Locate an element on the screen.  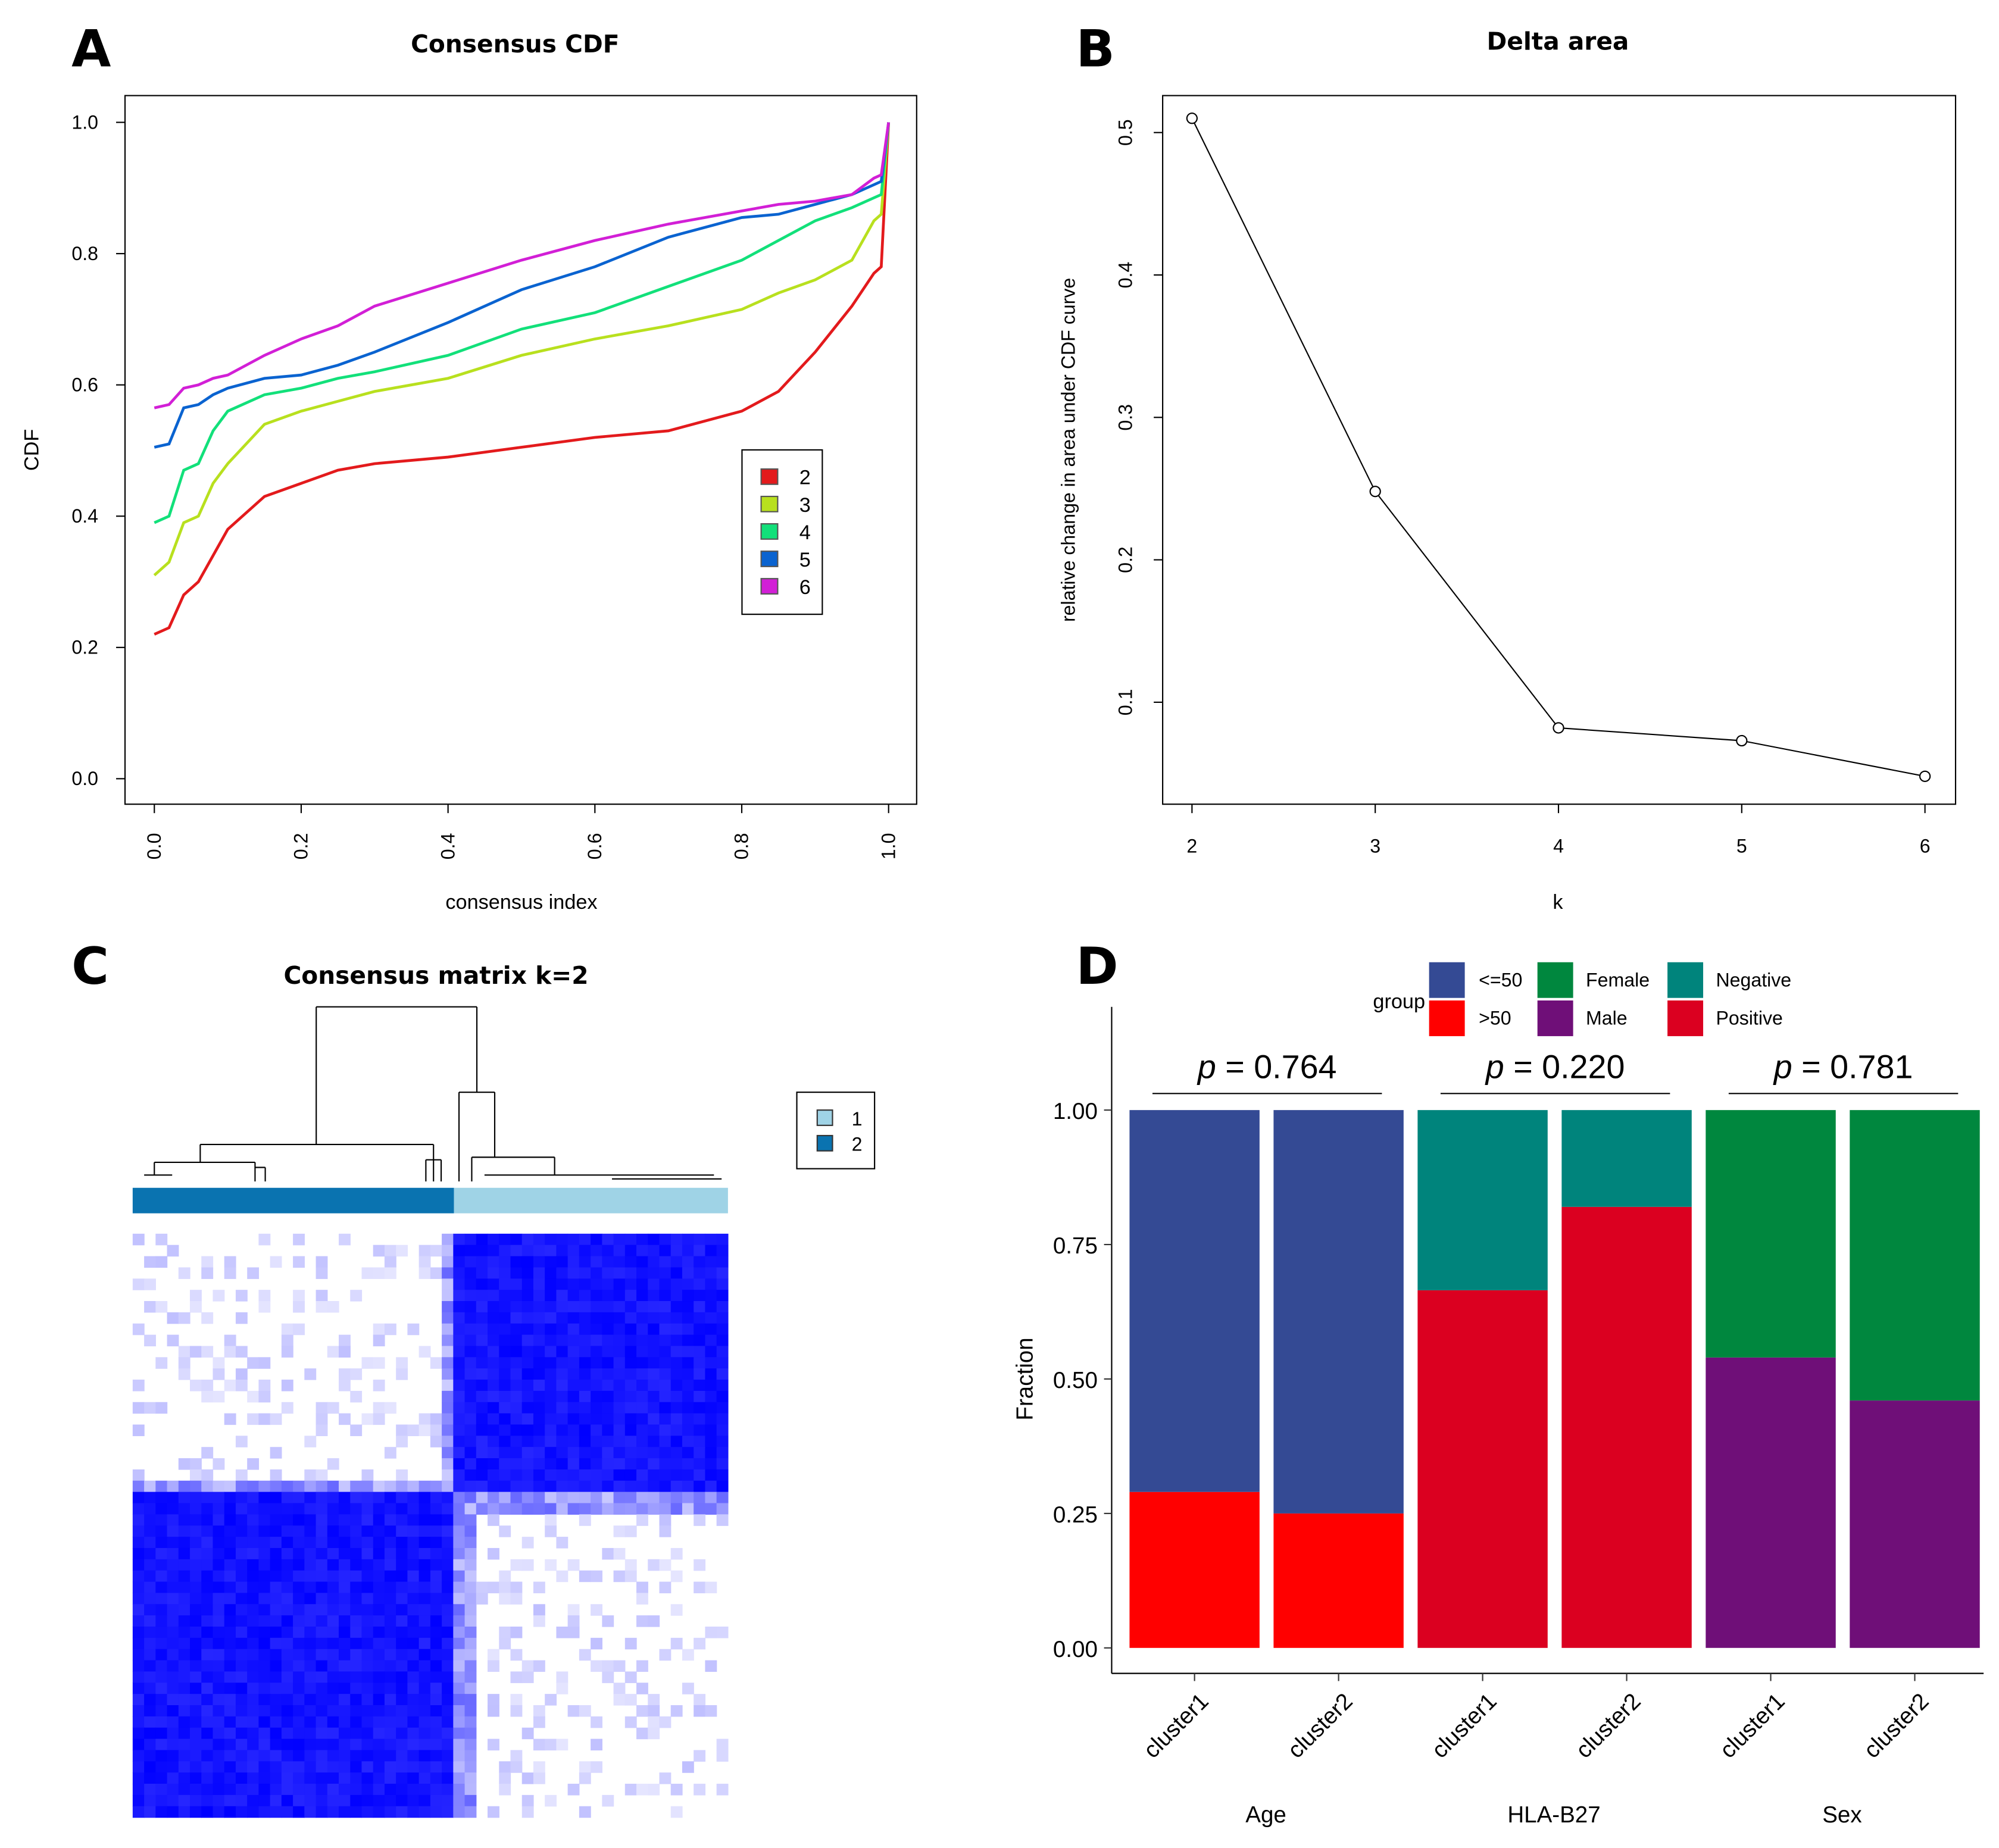
p-value-label: p = 0.781 is located at coordinates (1843, 1067).